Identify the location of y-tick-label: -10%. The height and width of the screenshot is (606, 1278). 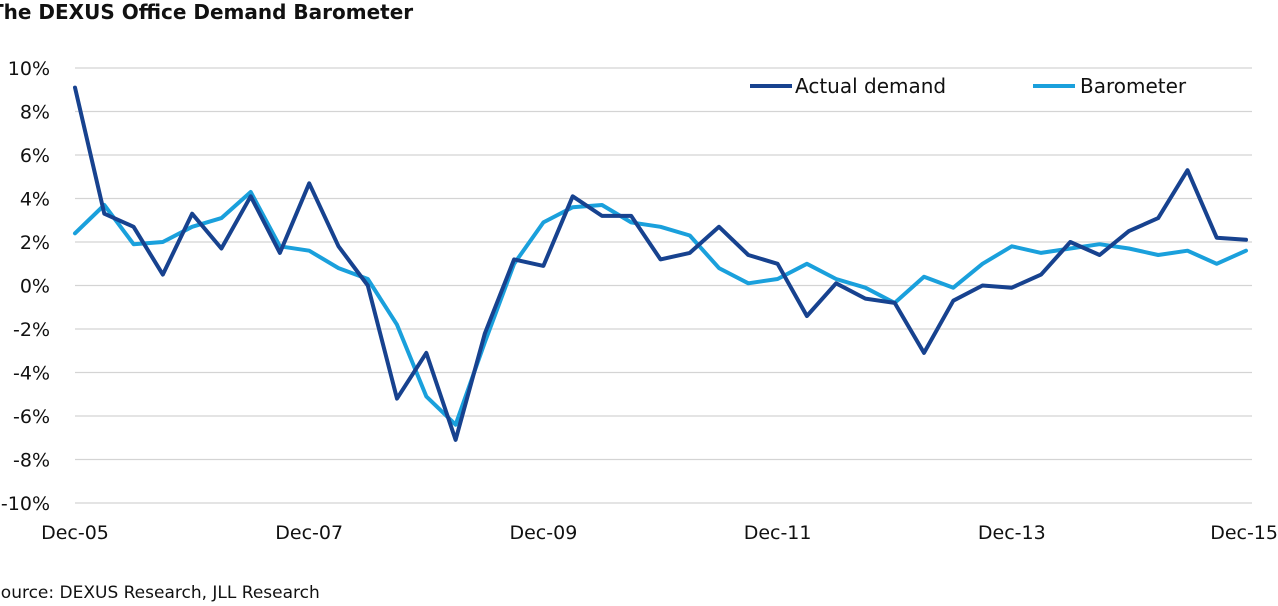
(25, 504).